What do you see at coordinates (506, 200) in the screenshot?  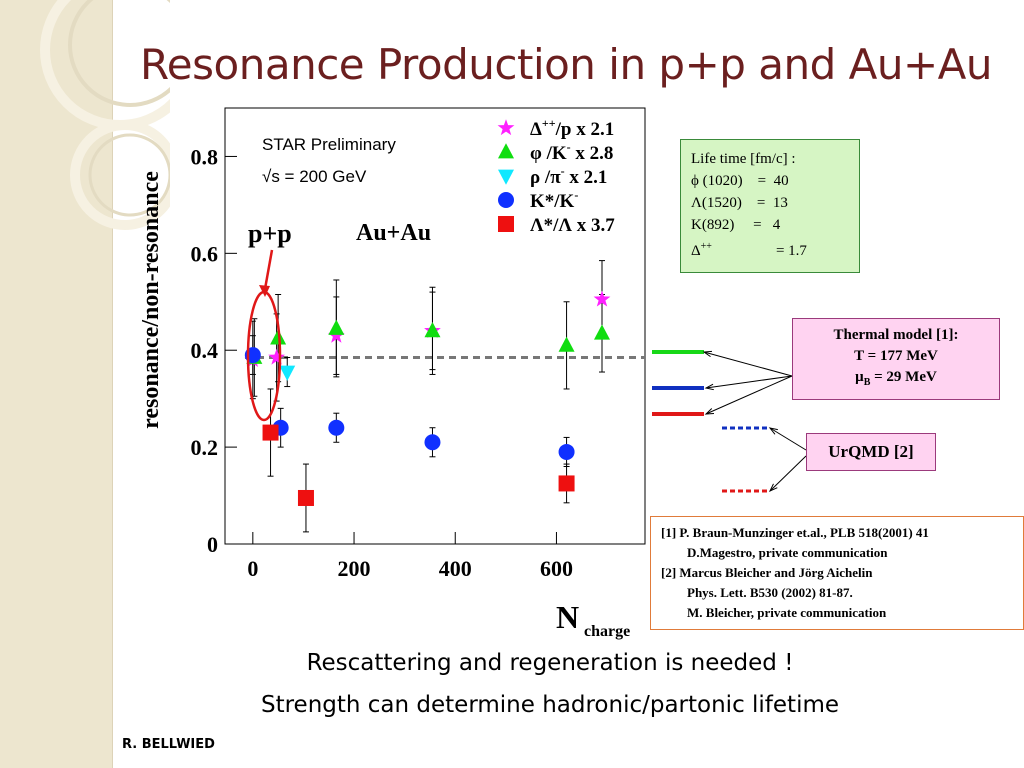 I see `legend-marker-circle` at bounding box center [506, 200].